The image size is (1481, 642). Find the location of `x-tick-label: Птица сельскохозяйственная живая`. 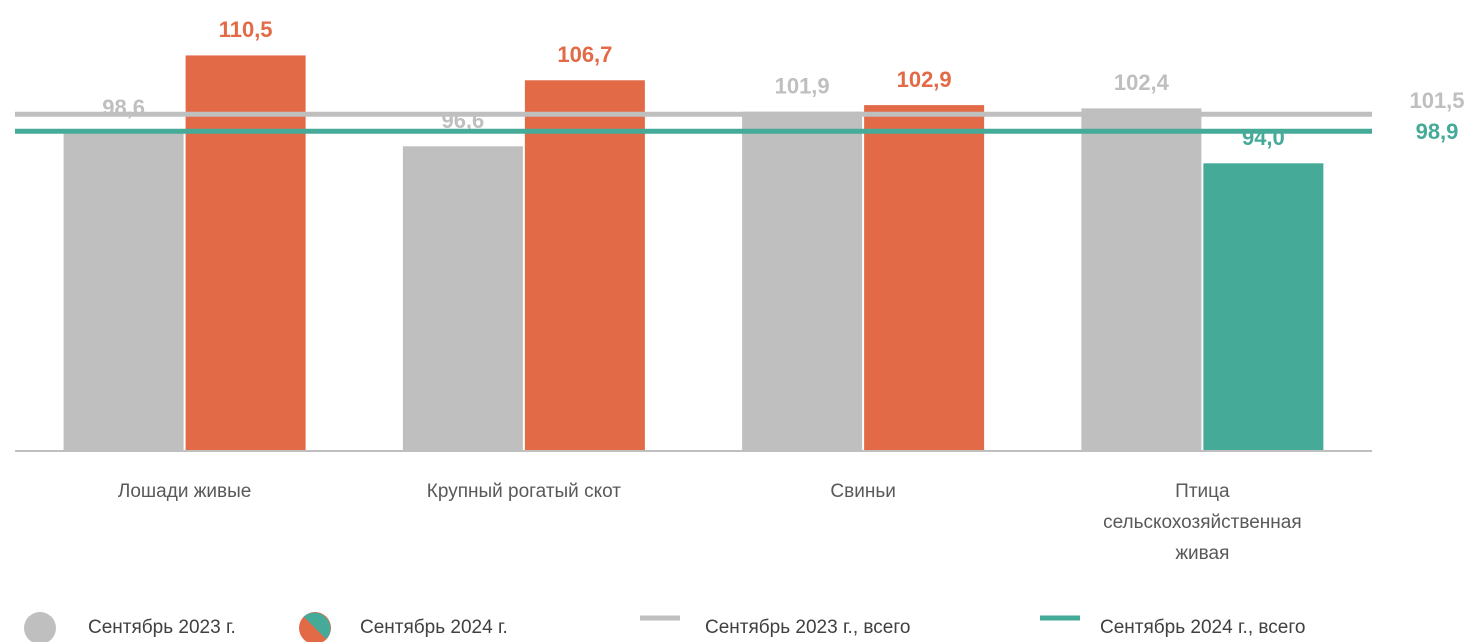

x-tick-label: Птица сельскохозяйственная живая is located at coordinates (1202, 522).